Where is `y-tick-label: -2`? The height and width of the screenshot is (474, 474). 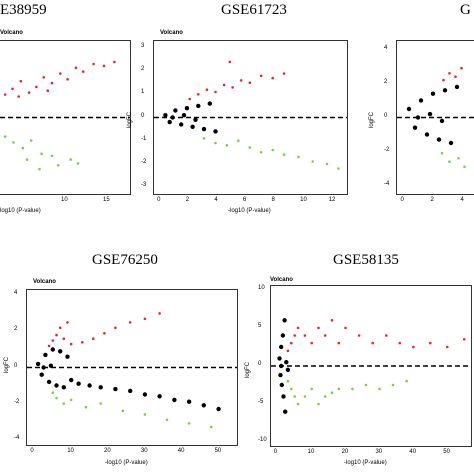
y-tick-label: -2 is located at coordinates (17, 401).